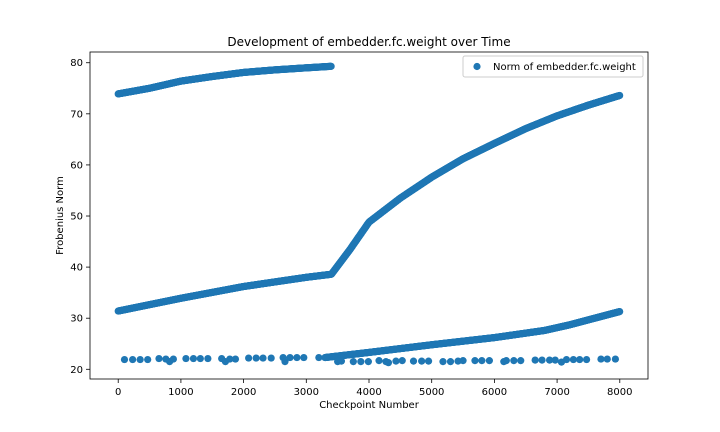 Image resolution: width=720 pixels, height=432 pixels. What do you see at coordinates (564, 67) in the screenshot?
I see `legend-label: Norm of embedder.fc.weight` at bounding box center [564, 67].